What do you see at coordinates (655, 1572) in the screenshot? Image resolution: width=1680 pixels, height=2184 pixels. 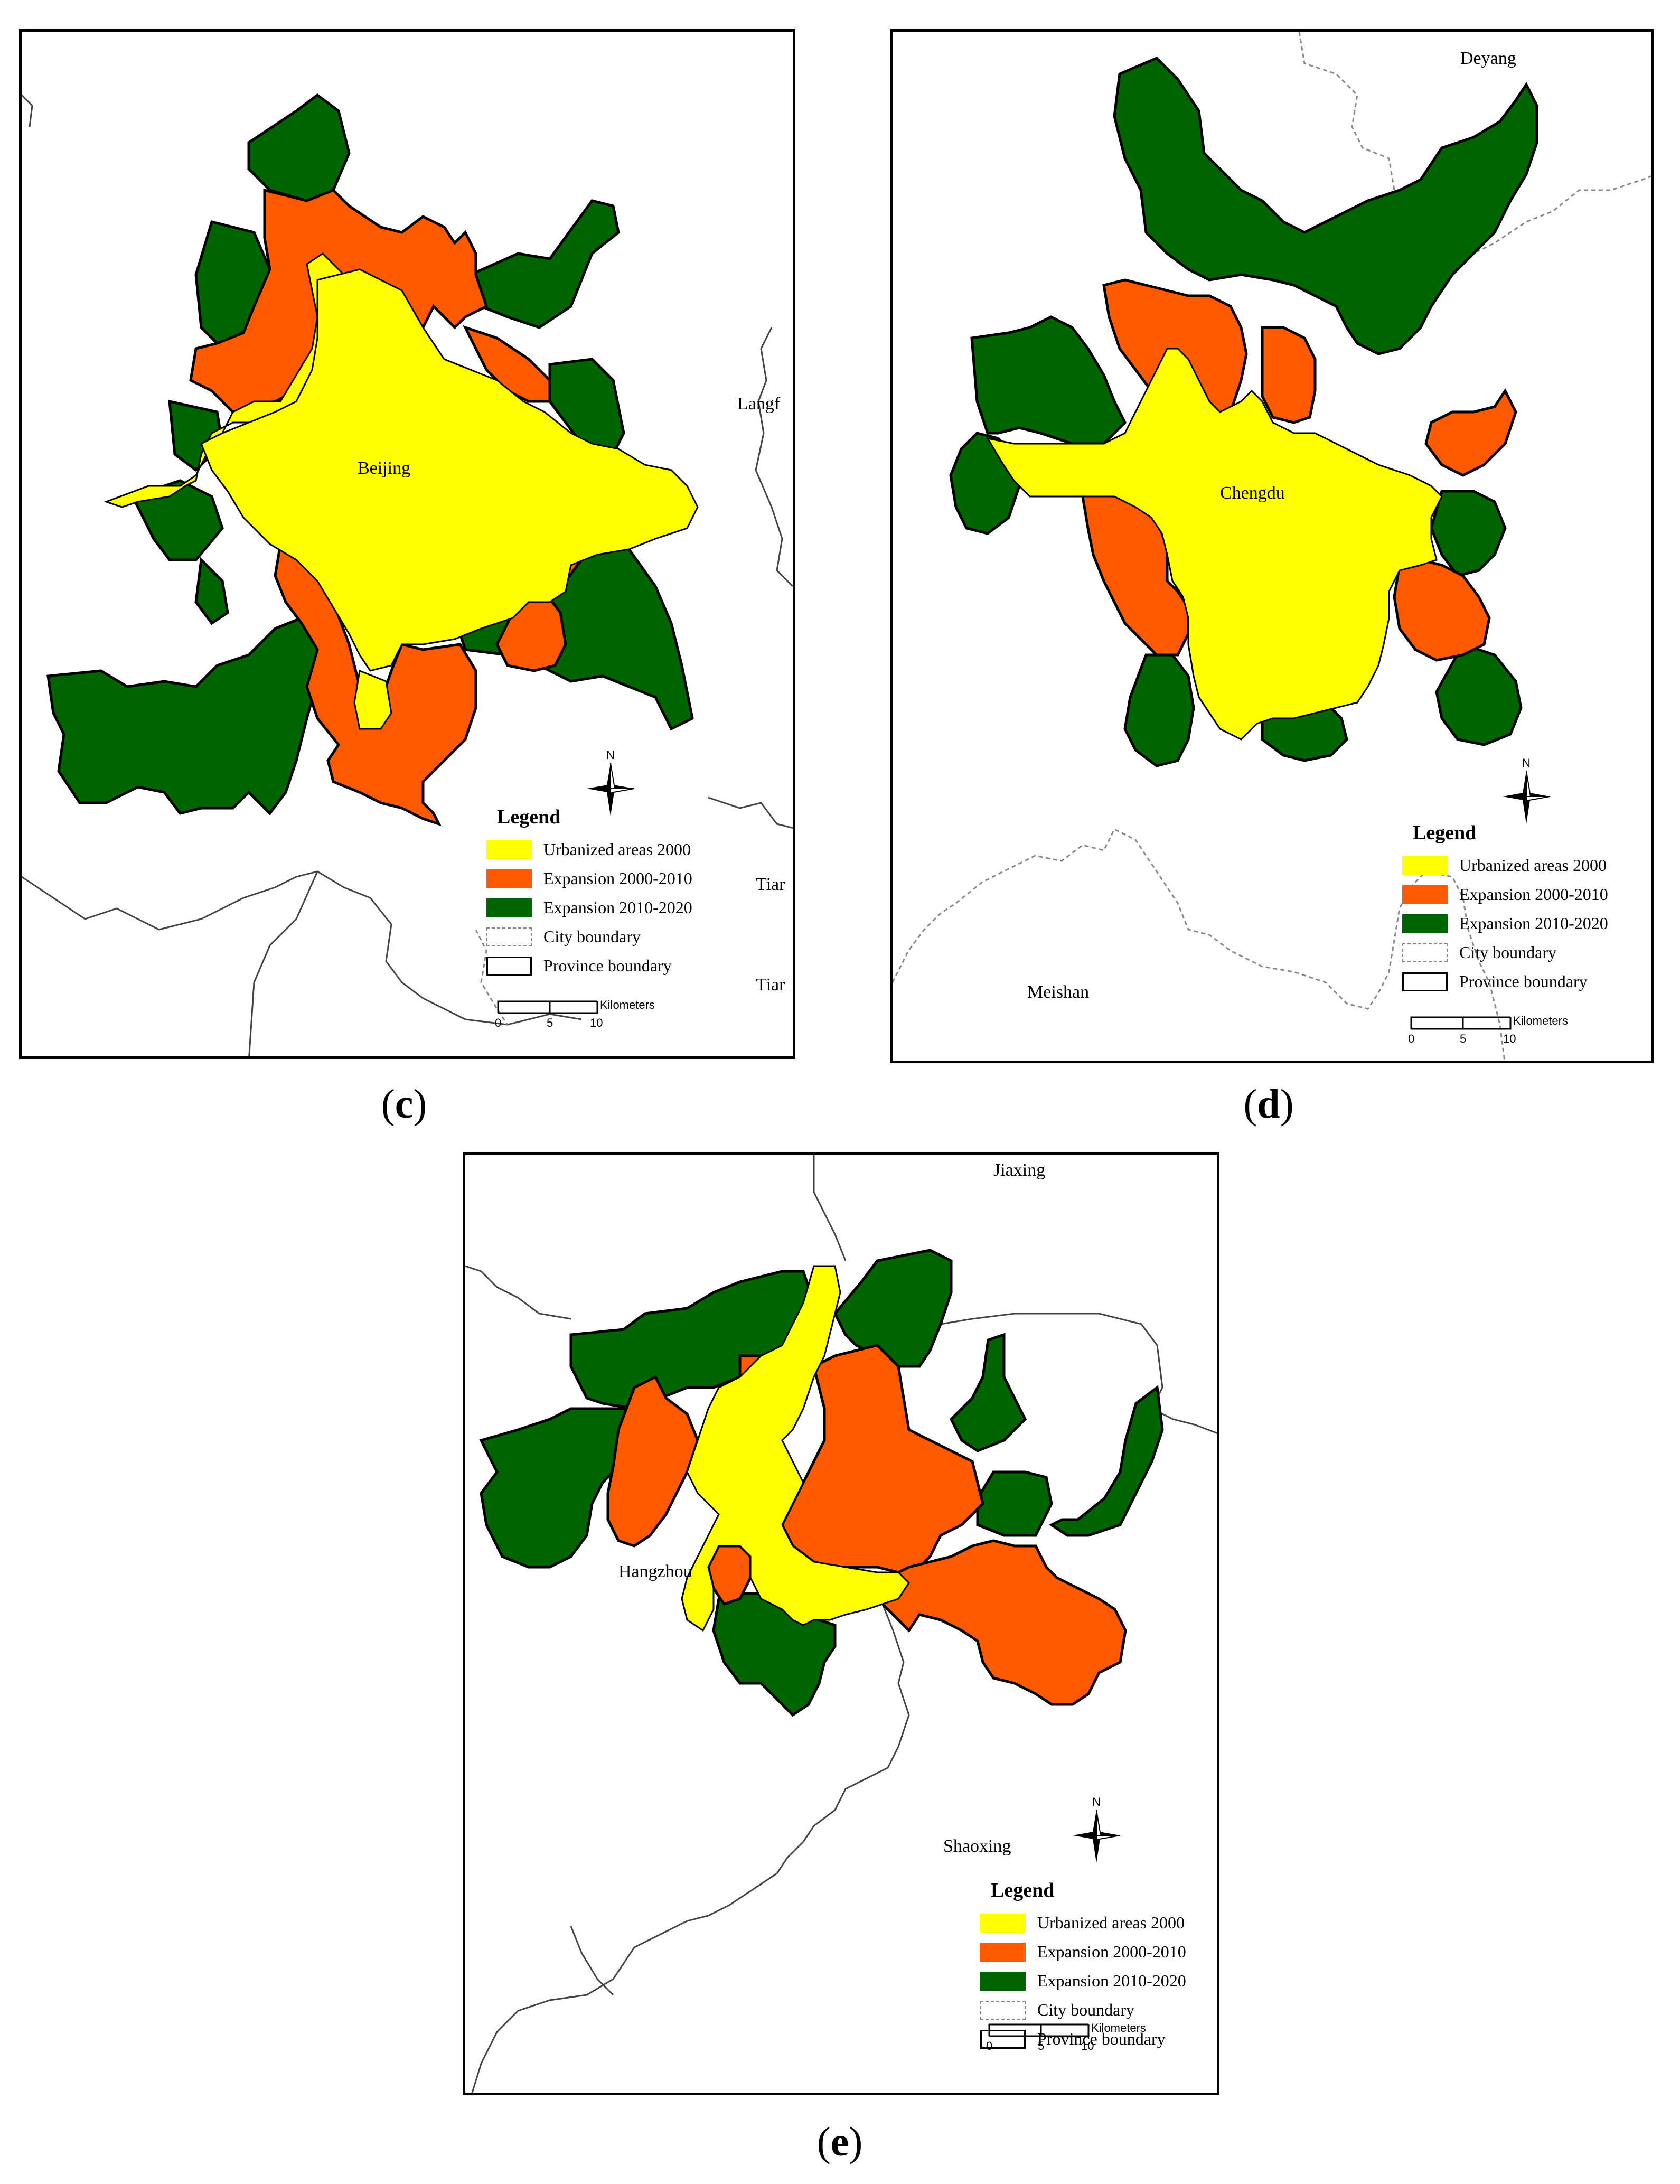 I see `city-label-hangzhou: Hangzhou` at bounding box center [655, 1572].